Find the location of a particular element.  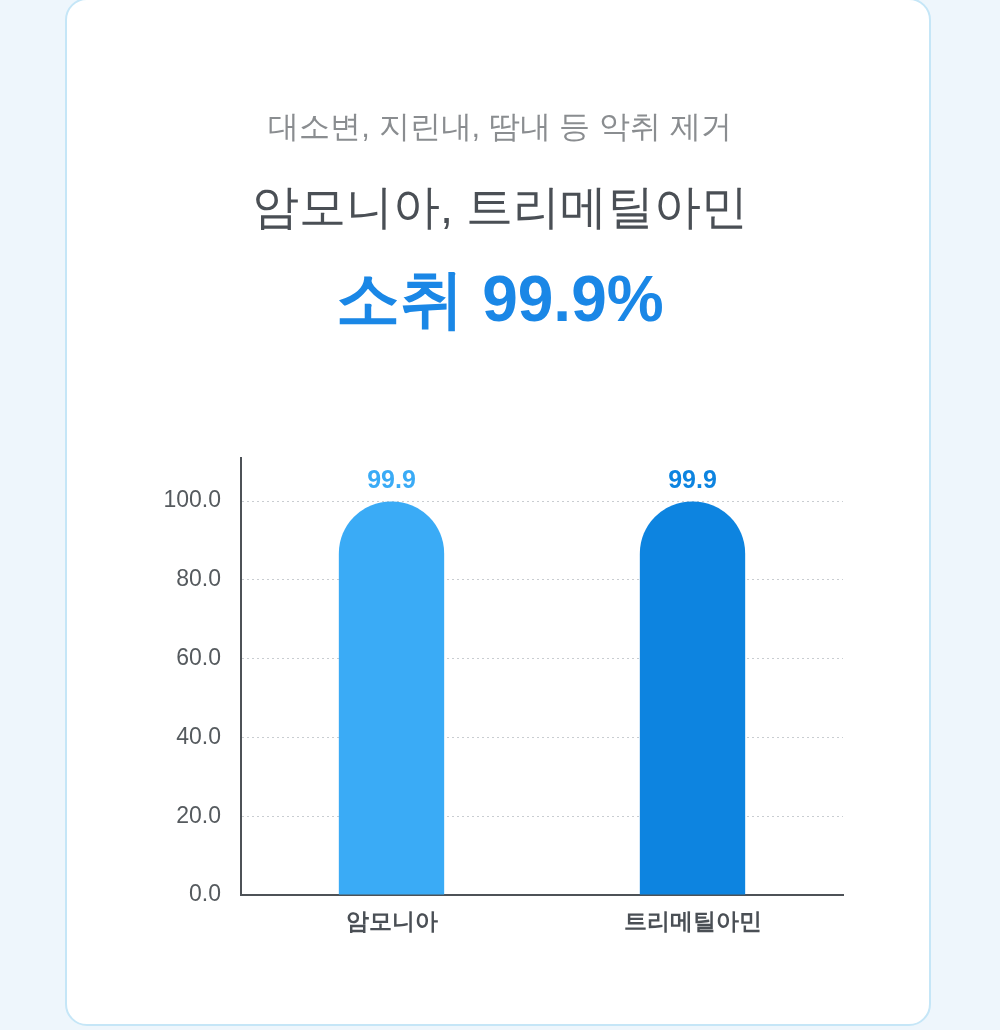

text: 소취 99.9% is located at coordinates (500, 299).